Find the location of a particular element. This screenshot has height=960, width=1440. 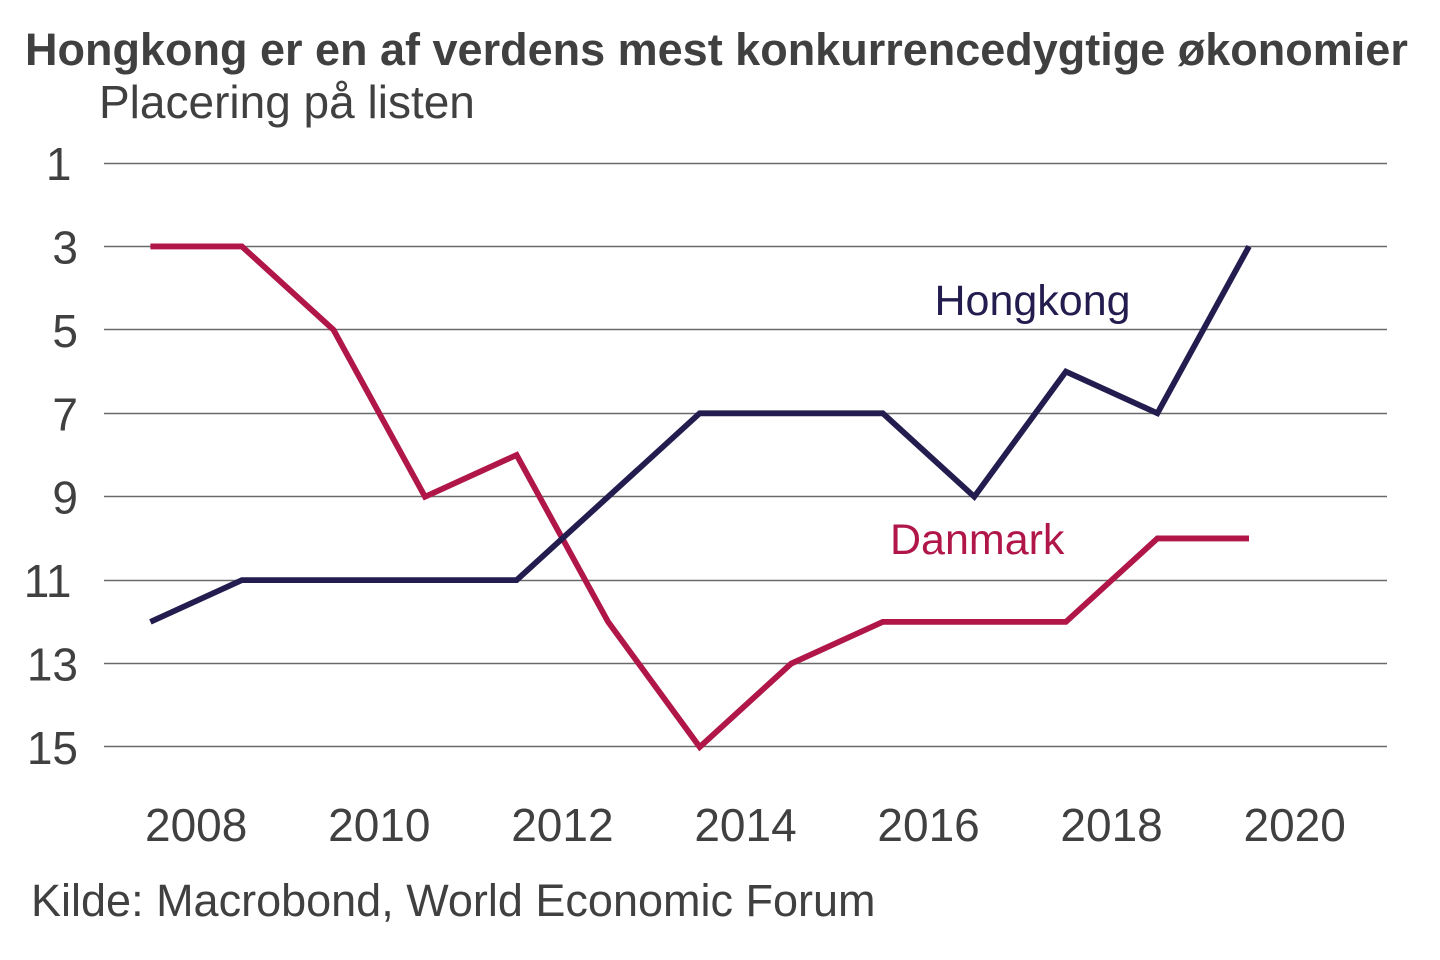

svg-text: Hongkong is located at coordinates (1033, 301).